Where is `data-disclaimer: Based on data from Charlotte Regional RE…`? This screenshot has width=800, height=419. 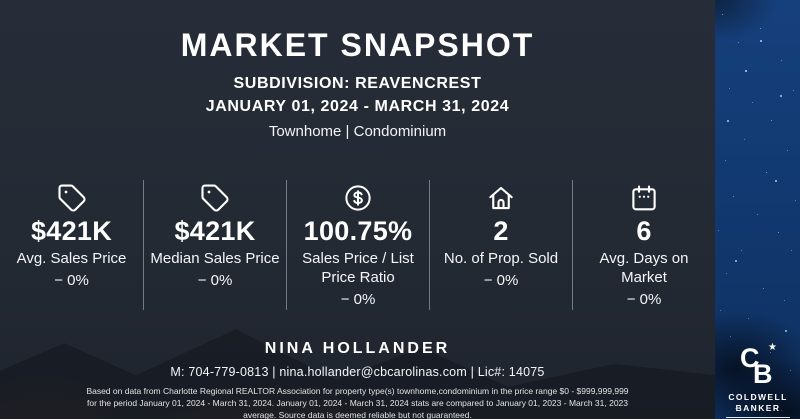 data-disclaimer: Based on data from Charlotte Regional RE… is located at coordinates (357, 402).